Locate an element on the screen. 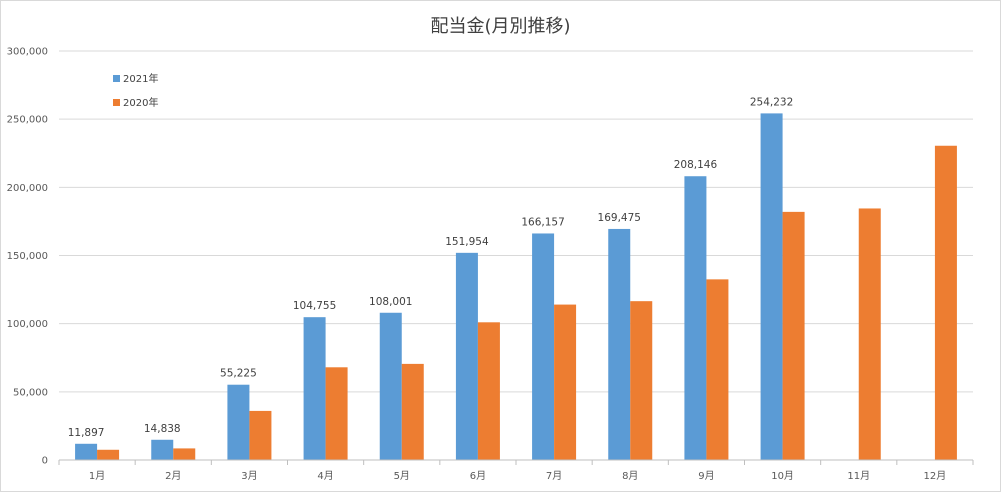  x-tick-label: 3月 is located at coordinates (249, 476).